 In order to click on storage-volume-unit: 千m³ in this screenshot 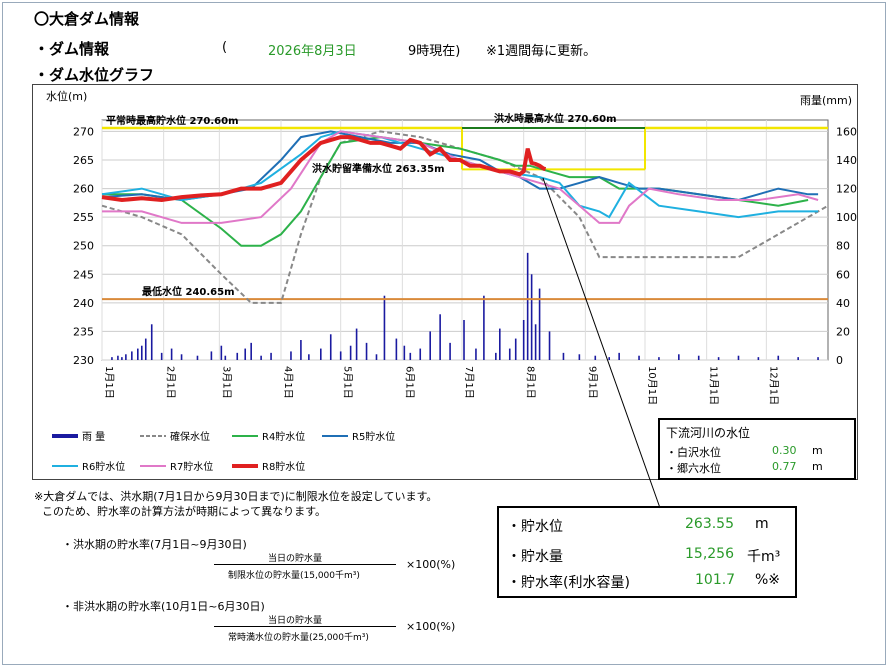, I will do `click(764, 557)`.